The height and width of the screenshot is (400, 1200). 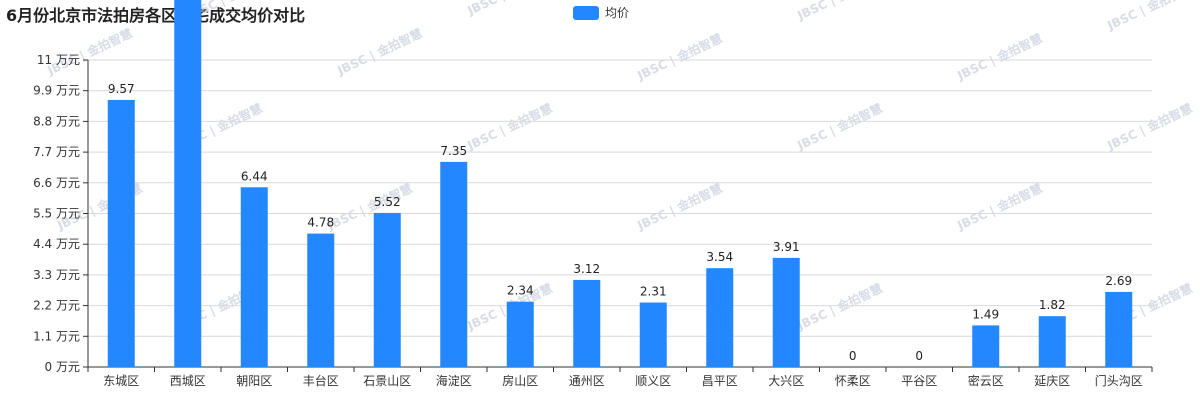 I want to click on x-tick-label: 平谷区, so click(x=919, y=381).